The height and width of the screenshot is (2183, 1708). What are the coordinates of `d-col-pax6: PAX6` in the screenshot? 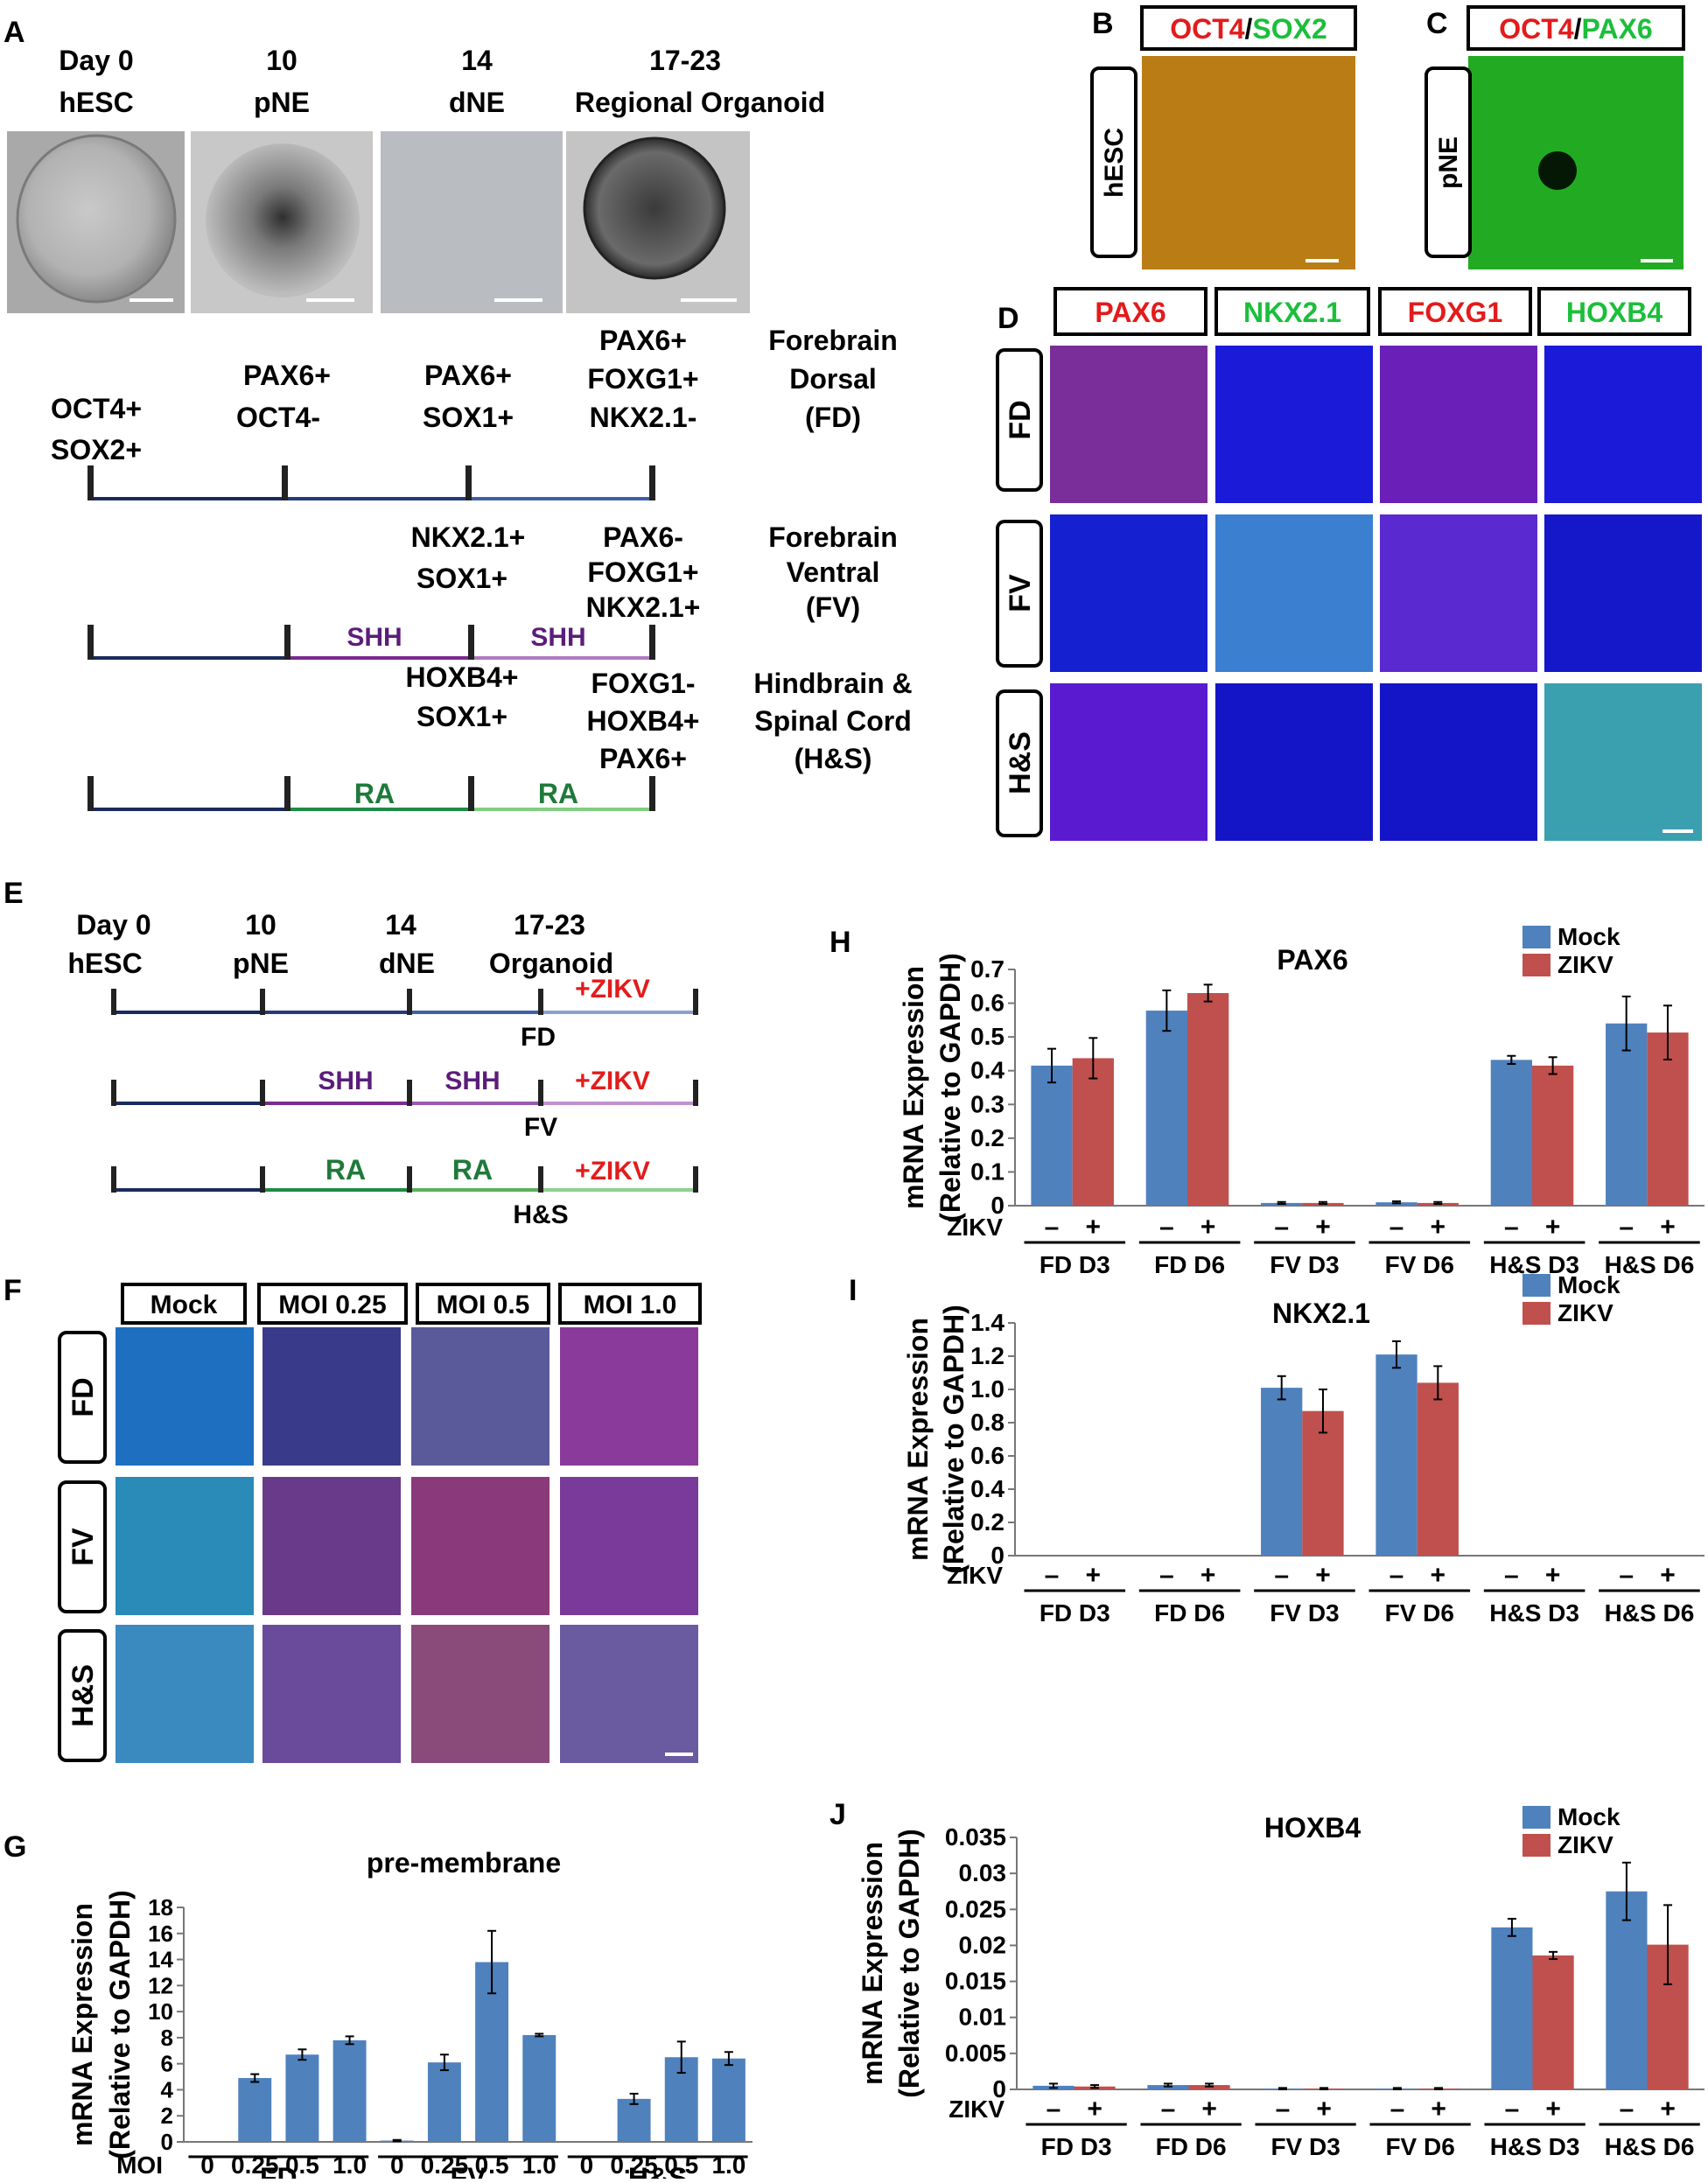 It's located at (1130, 312).